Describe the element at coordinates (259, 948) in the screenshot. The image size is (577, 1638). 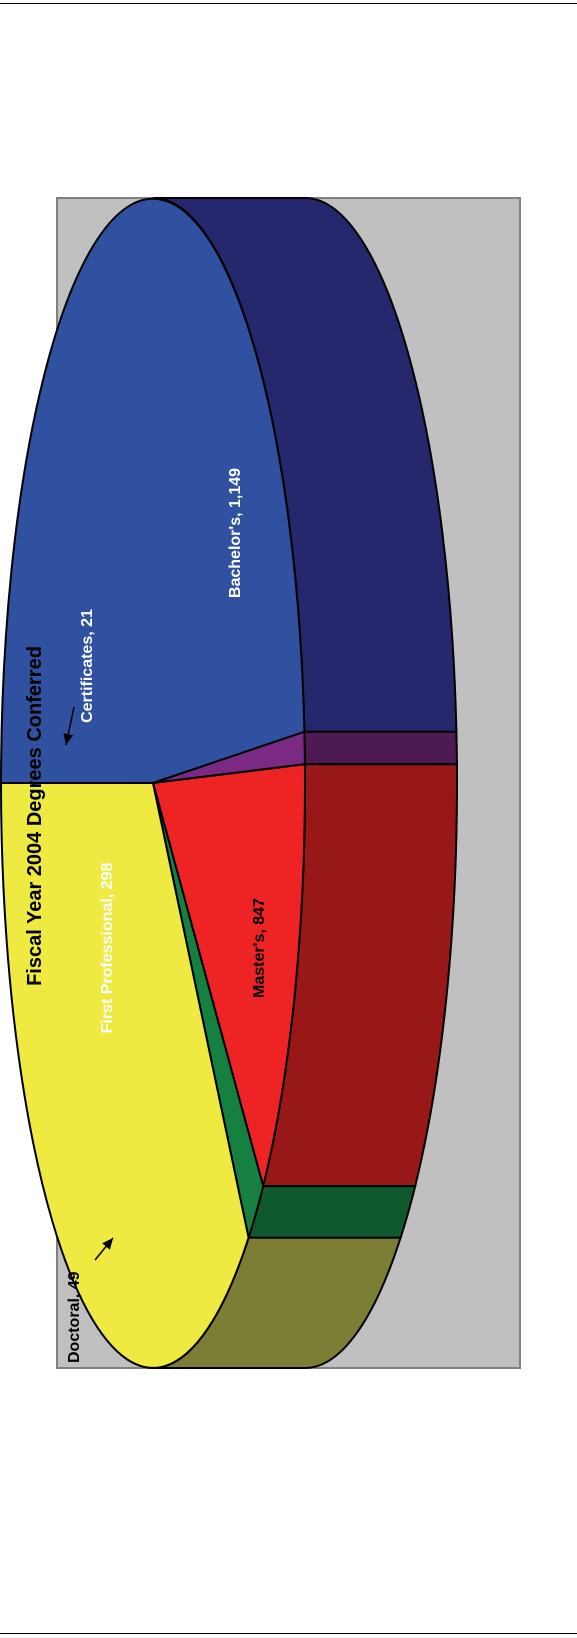
I see `data-label-4: Master's, 847` at that location.